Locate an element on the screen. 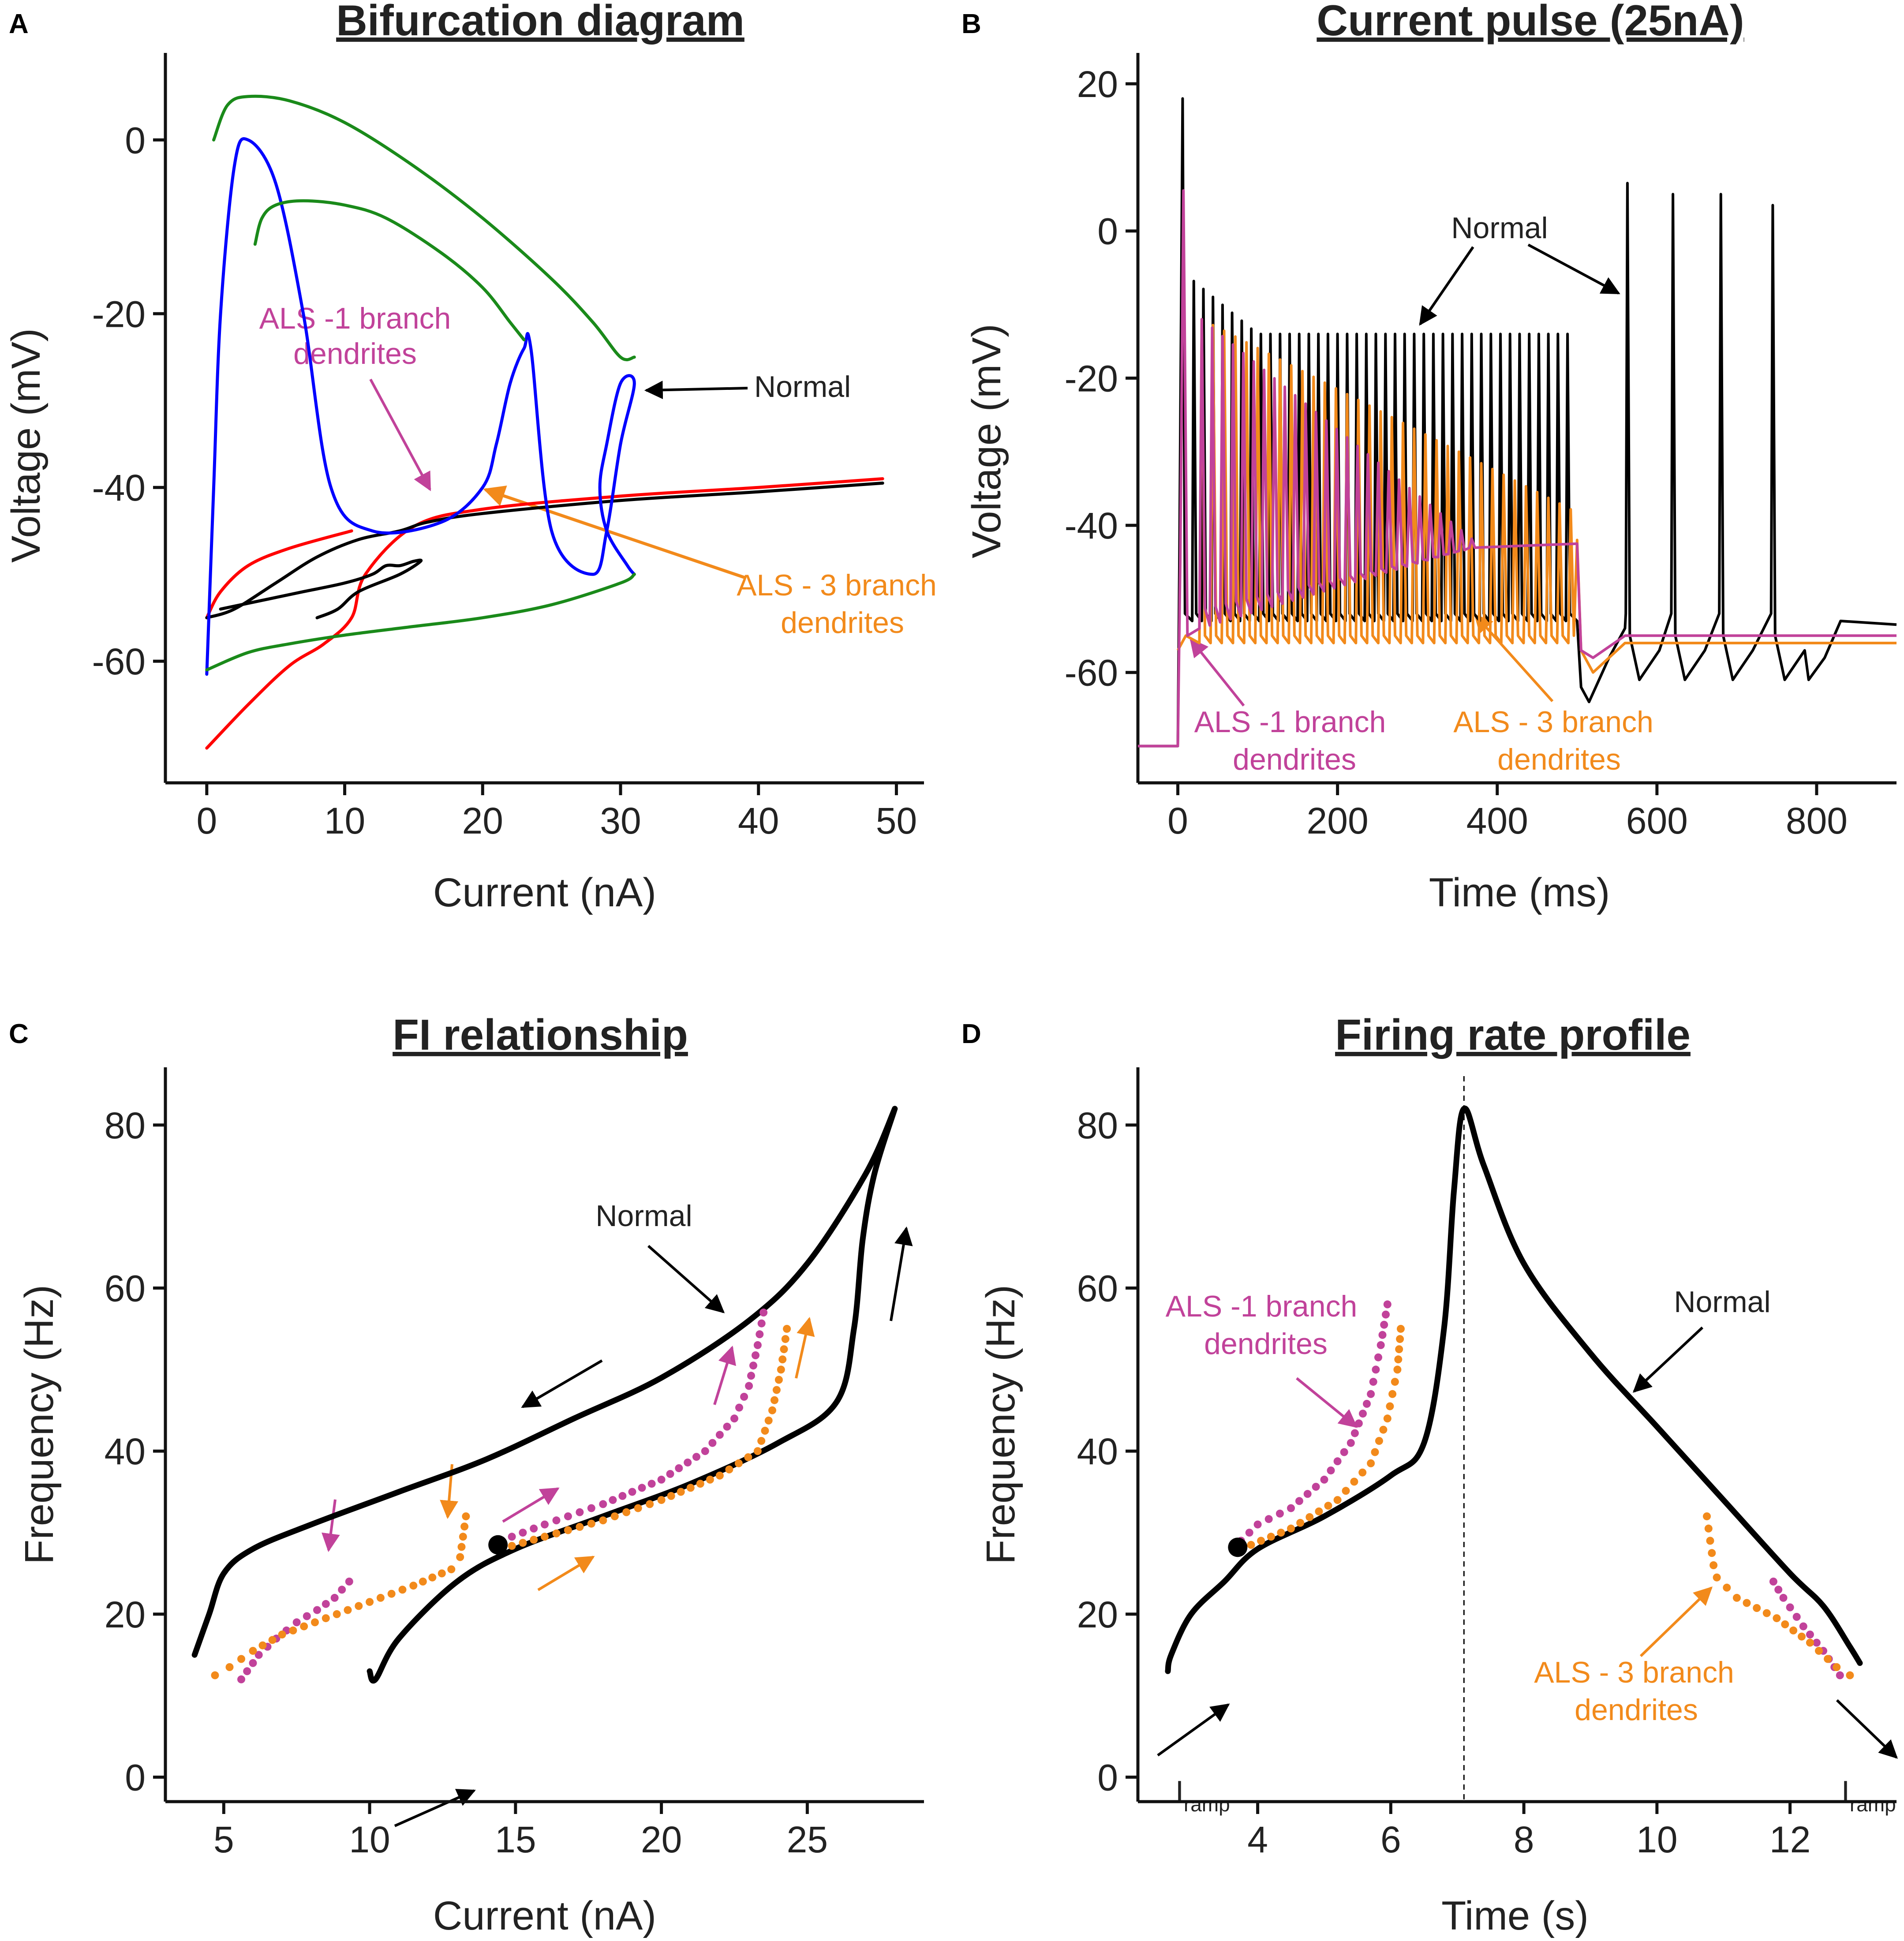 The width and height of the screenshot is (1904, 1941). annotation-arrow-als3-b is located at coordinates (1514, 658).